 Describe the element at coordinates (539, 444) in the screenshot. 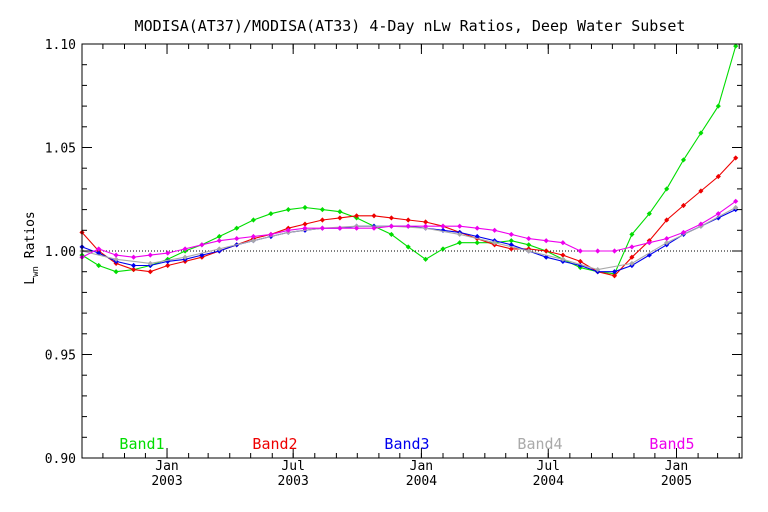

I see `legend-label-band4: Band4` at that location.